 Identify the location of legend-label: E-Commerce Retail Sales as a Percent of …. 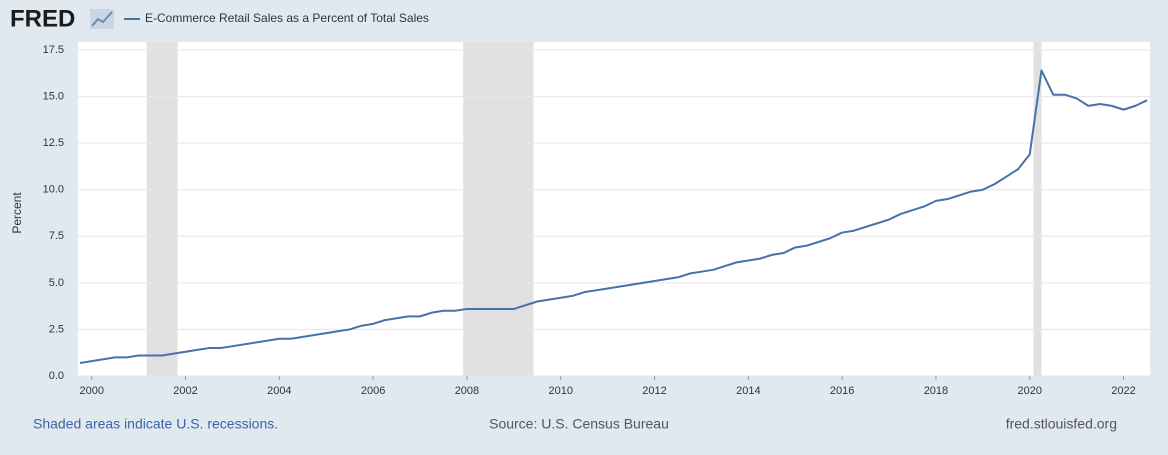
(287, 18).